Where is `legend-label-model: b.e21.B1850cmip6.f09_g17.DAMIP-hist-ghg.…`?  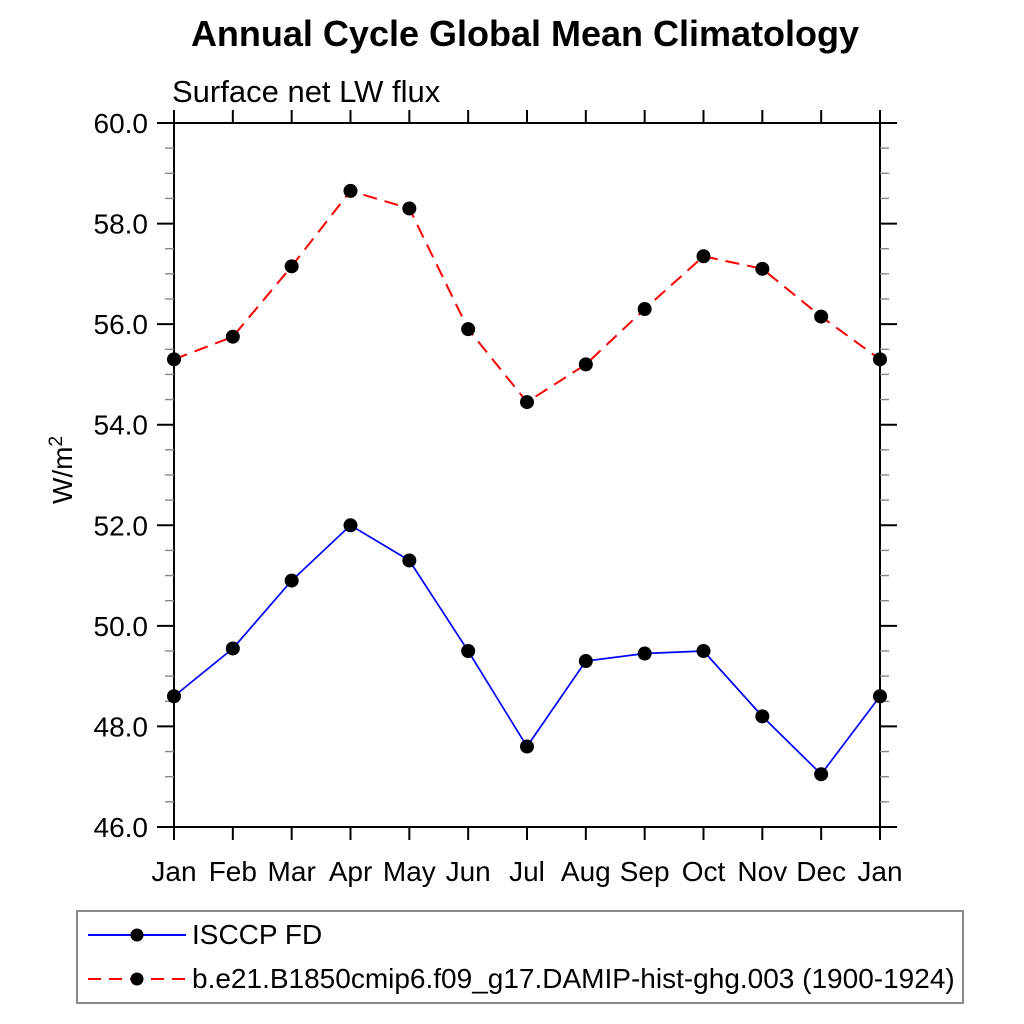
legend-label-model: b.e21.B1850cmip6.f09_g17.DAMIP-hist-ghg.… is located at coordinates (573, 978).